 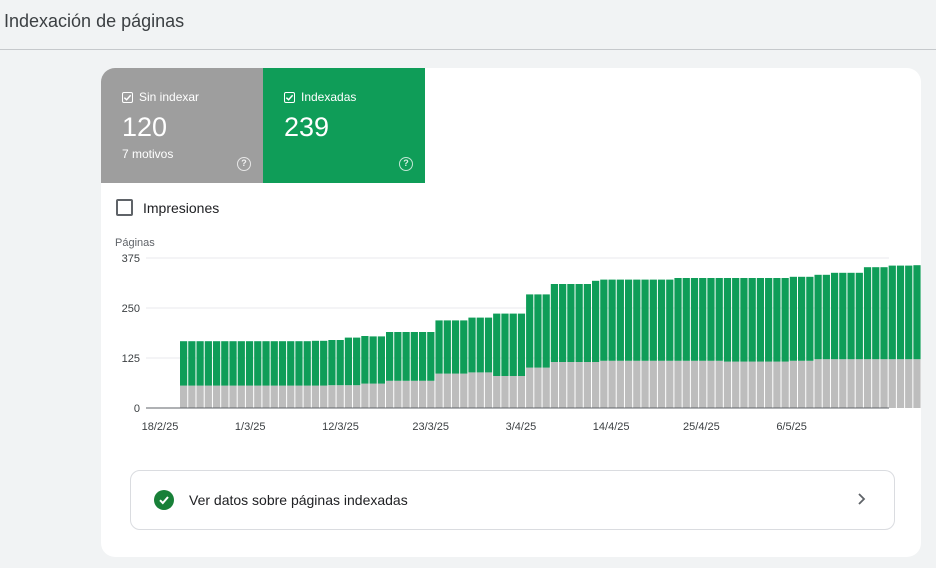 I want to click on x-tick-label: 1/3/25, so click(x=250, y=427).